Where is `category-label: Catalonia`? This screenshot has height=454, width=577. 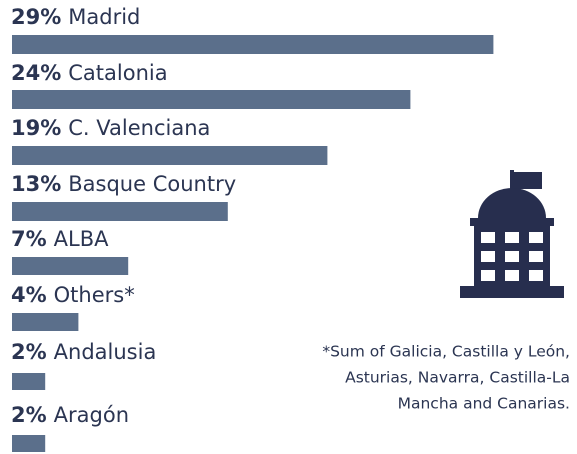
category-label: Catalonia is located at coordinates (117, 73).